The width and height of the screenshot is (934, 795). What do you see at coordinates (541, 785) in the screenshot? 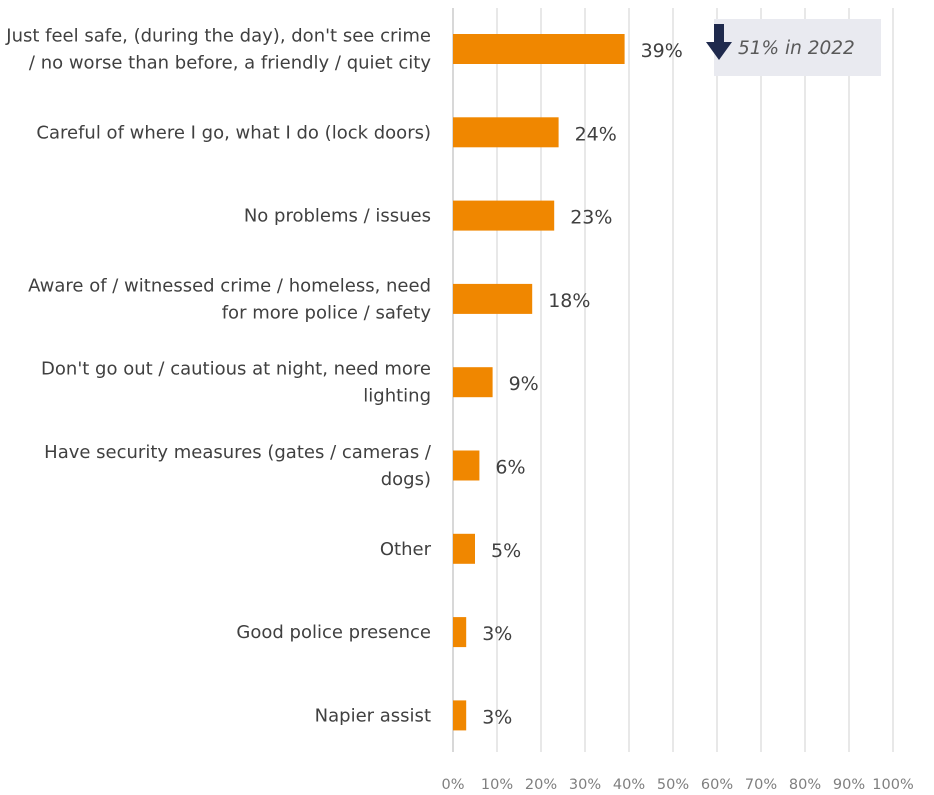
I see `x-tick-label: 20%` at bounding box center [541, 785].